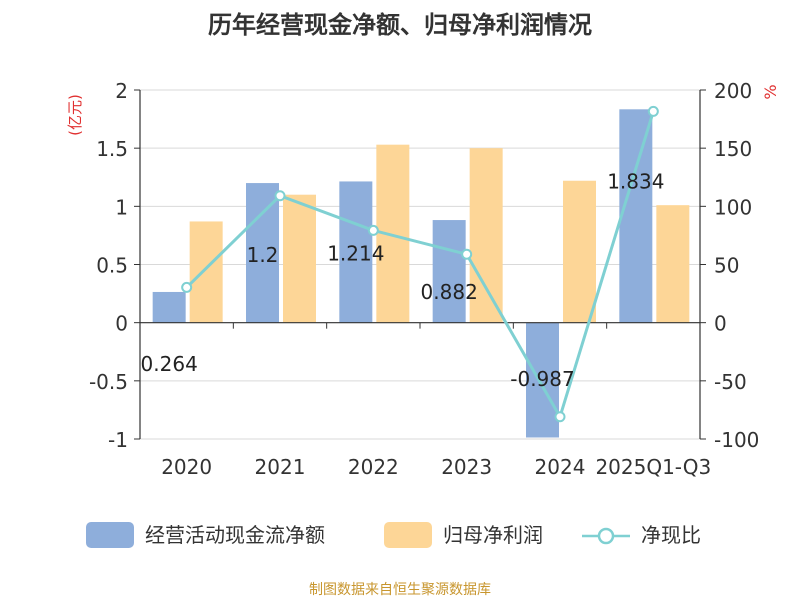 This screenshot has height=604, width=800. Describe the element at coordinates (653, 467) in the screenshot. I see `x-tick-label: 2025Q1-Q3` at that location.